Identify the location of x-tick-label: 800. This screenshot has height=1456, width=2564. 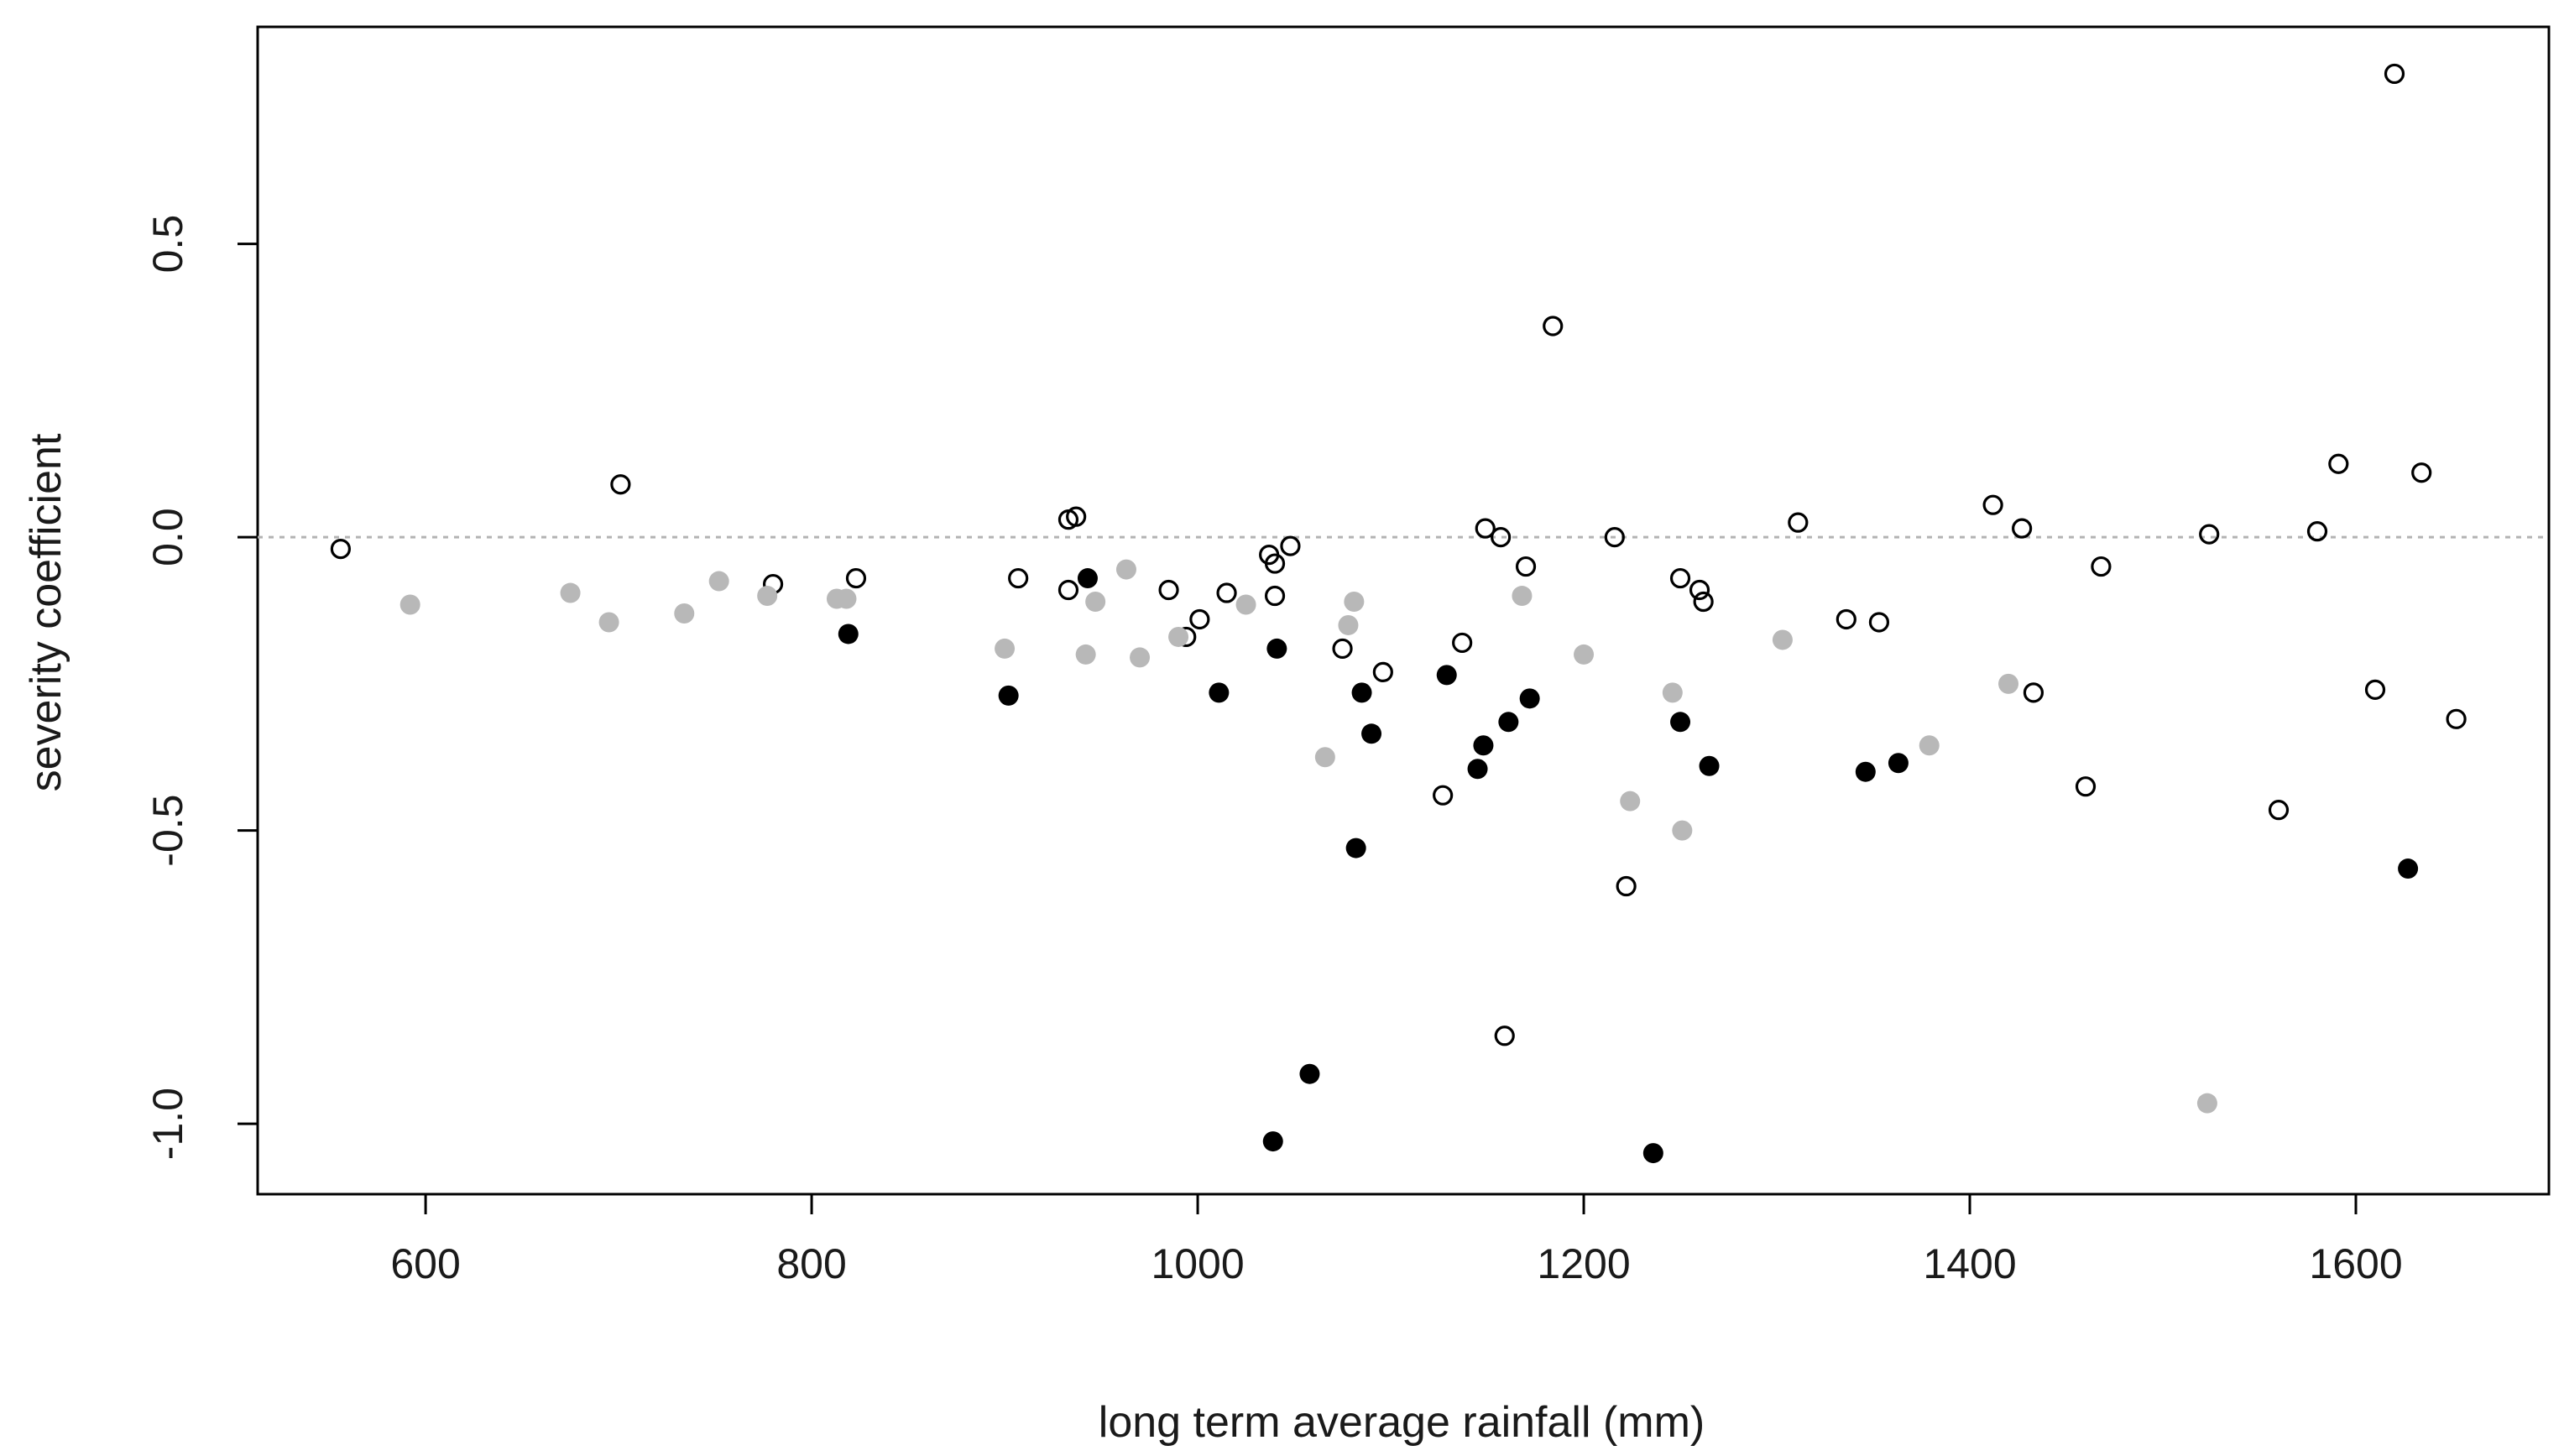
(811, 1263).